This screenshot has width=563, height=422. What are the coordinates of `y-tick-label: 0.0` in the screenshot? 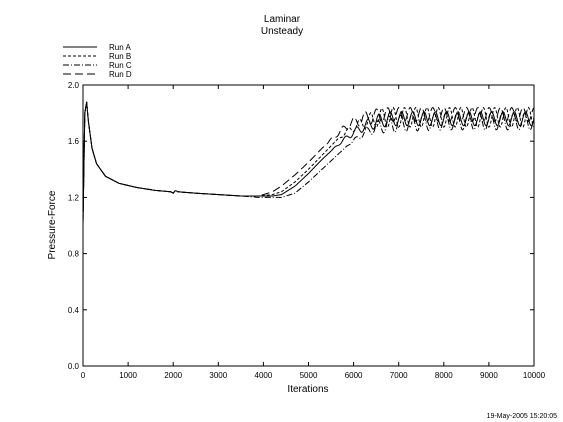 It's located at (74, 366).